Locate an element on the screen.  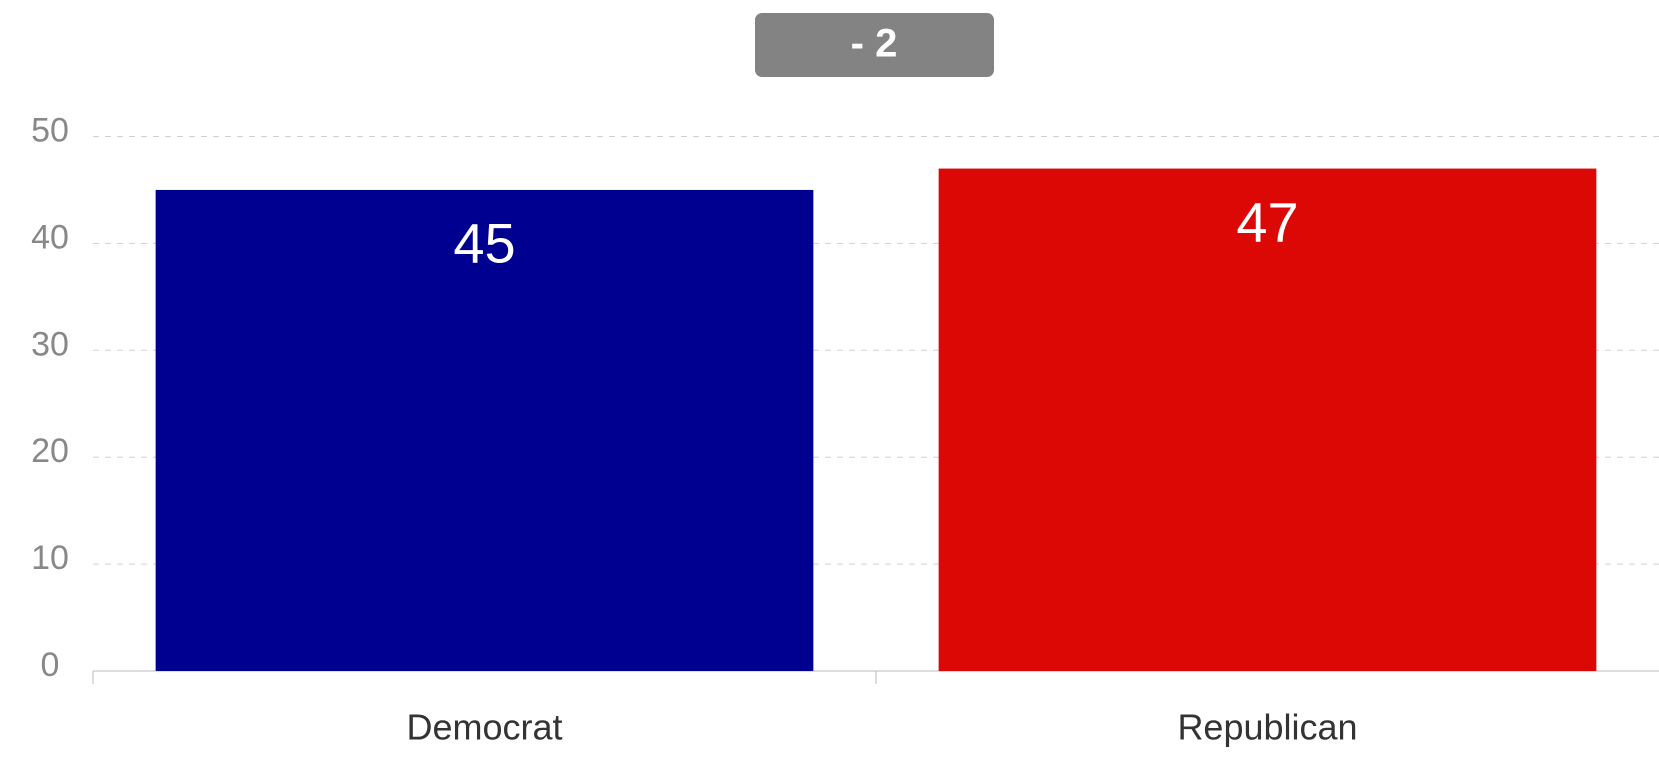
value-label: 47 is located at coordinates (1267, 221).